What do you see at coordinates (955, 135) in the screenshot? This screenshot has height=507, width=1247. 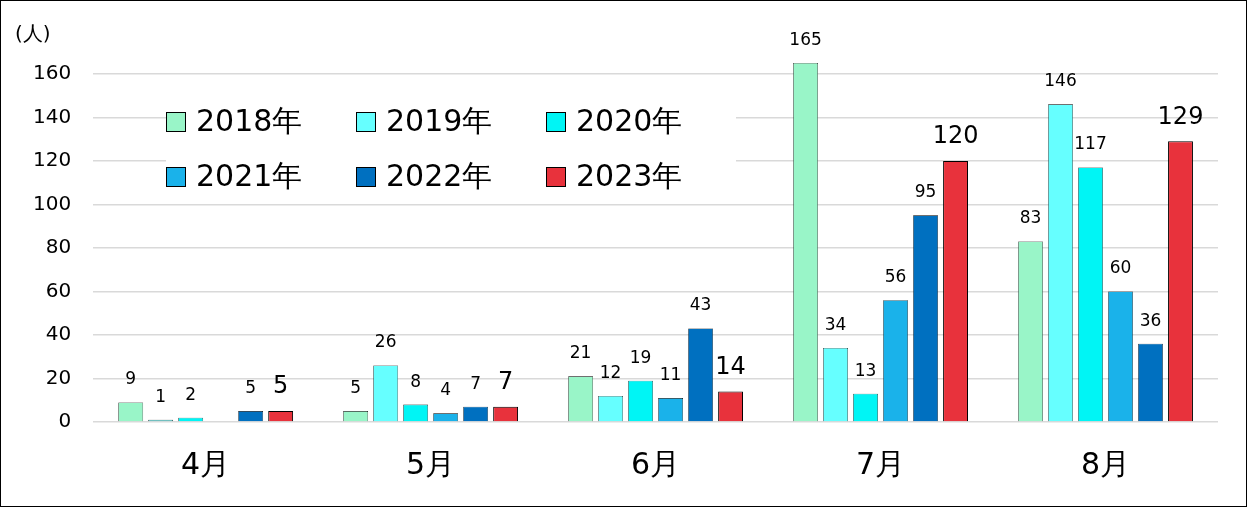 I see `data-label: 120` at bounding box center [955, 135].